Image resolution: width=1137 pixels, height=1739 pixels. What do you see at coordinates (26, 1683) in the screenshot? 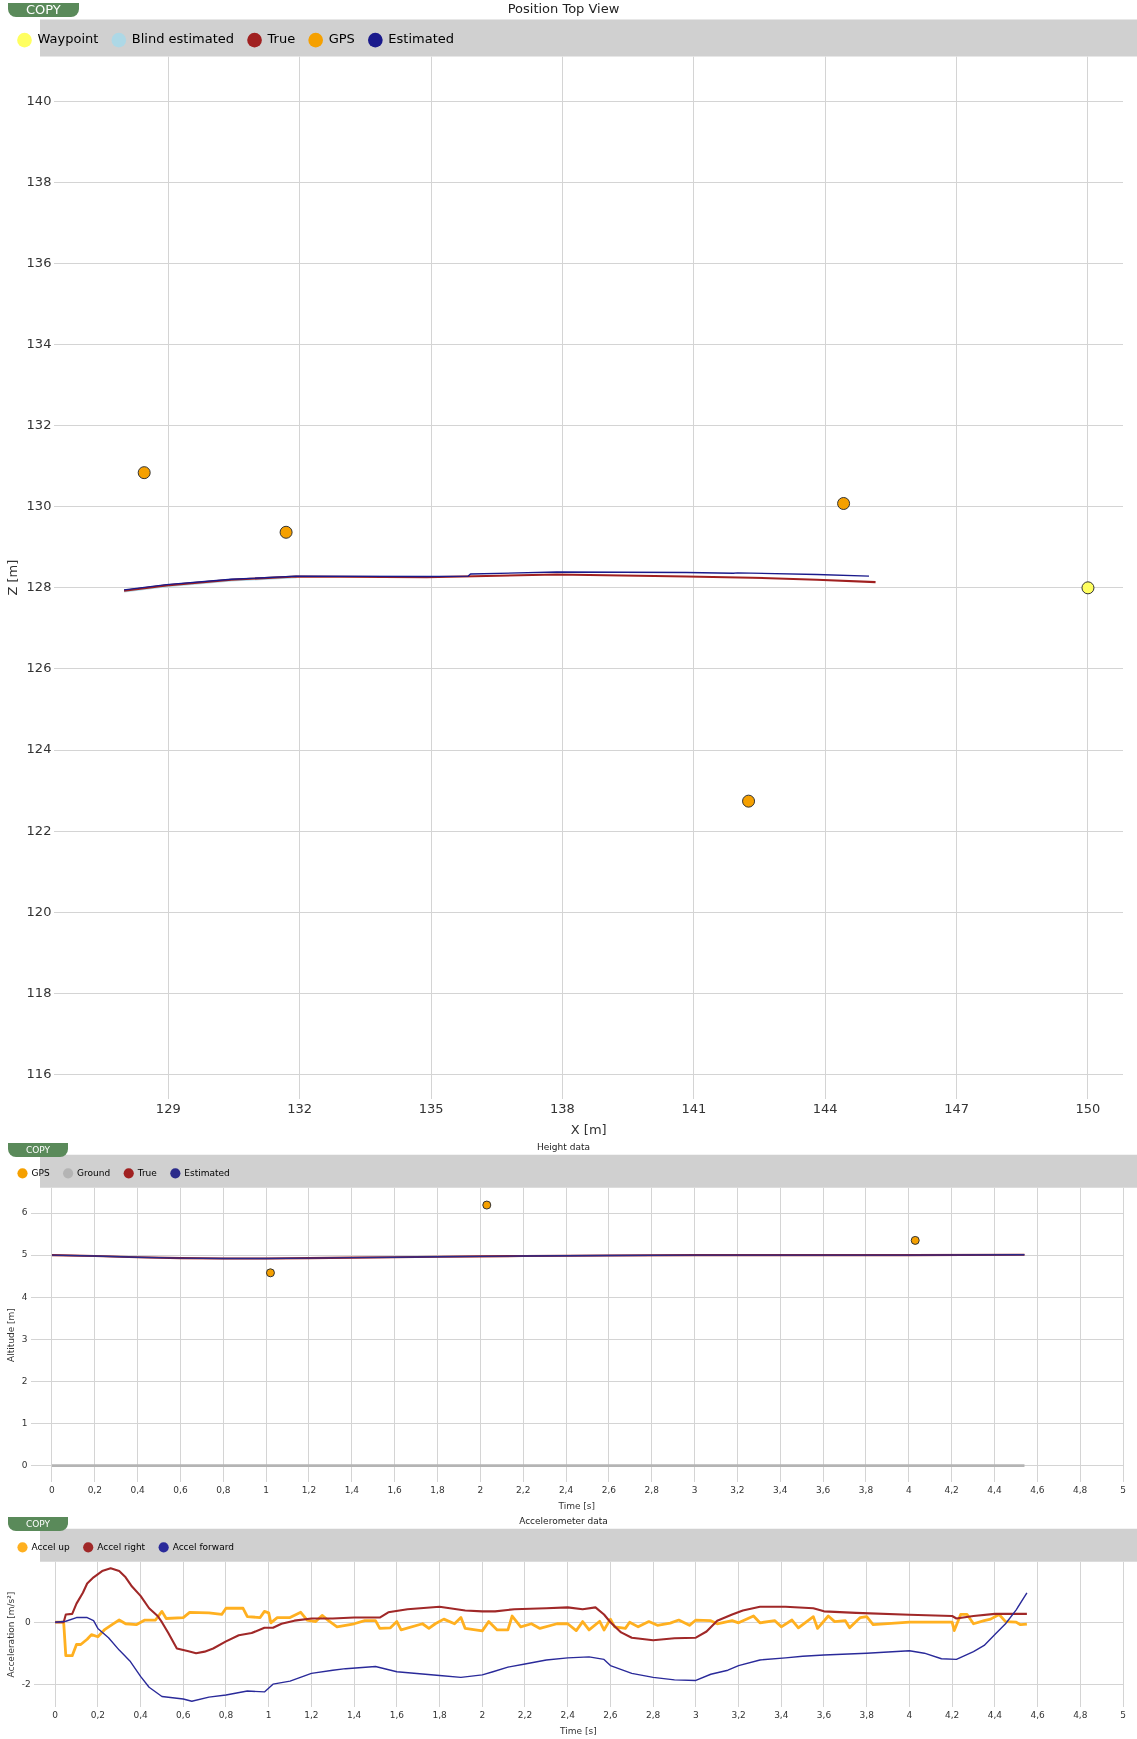
I see `y-tick-label: -2` at bounding box center [26, 1683].